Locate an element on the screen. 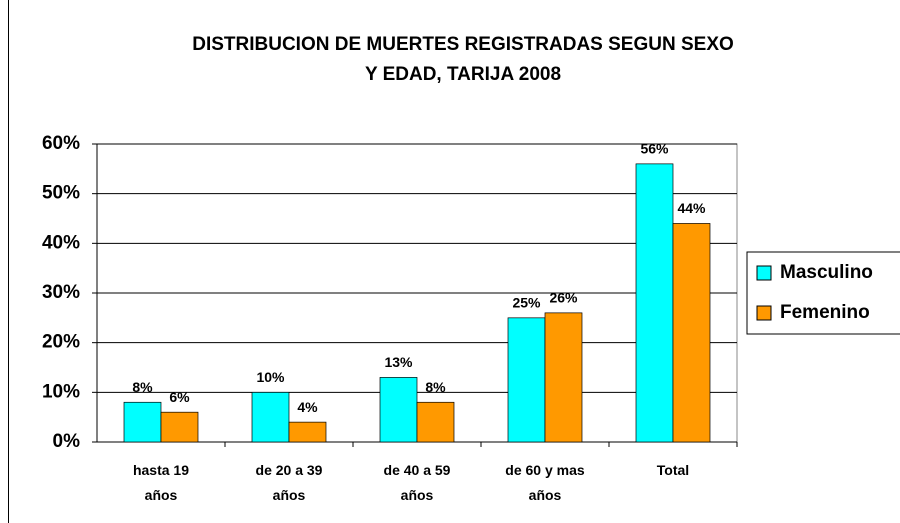  y-tick-label: 10% is located at coordinates (61, 391).